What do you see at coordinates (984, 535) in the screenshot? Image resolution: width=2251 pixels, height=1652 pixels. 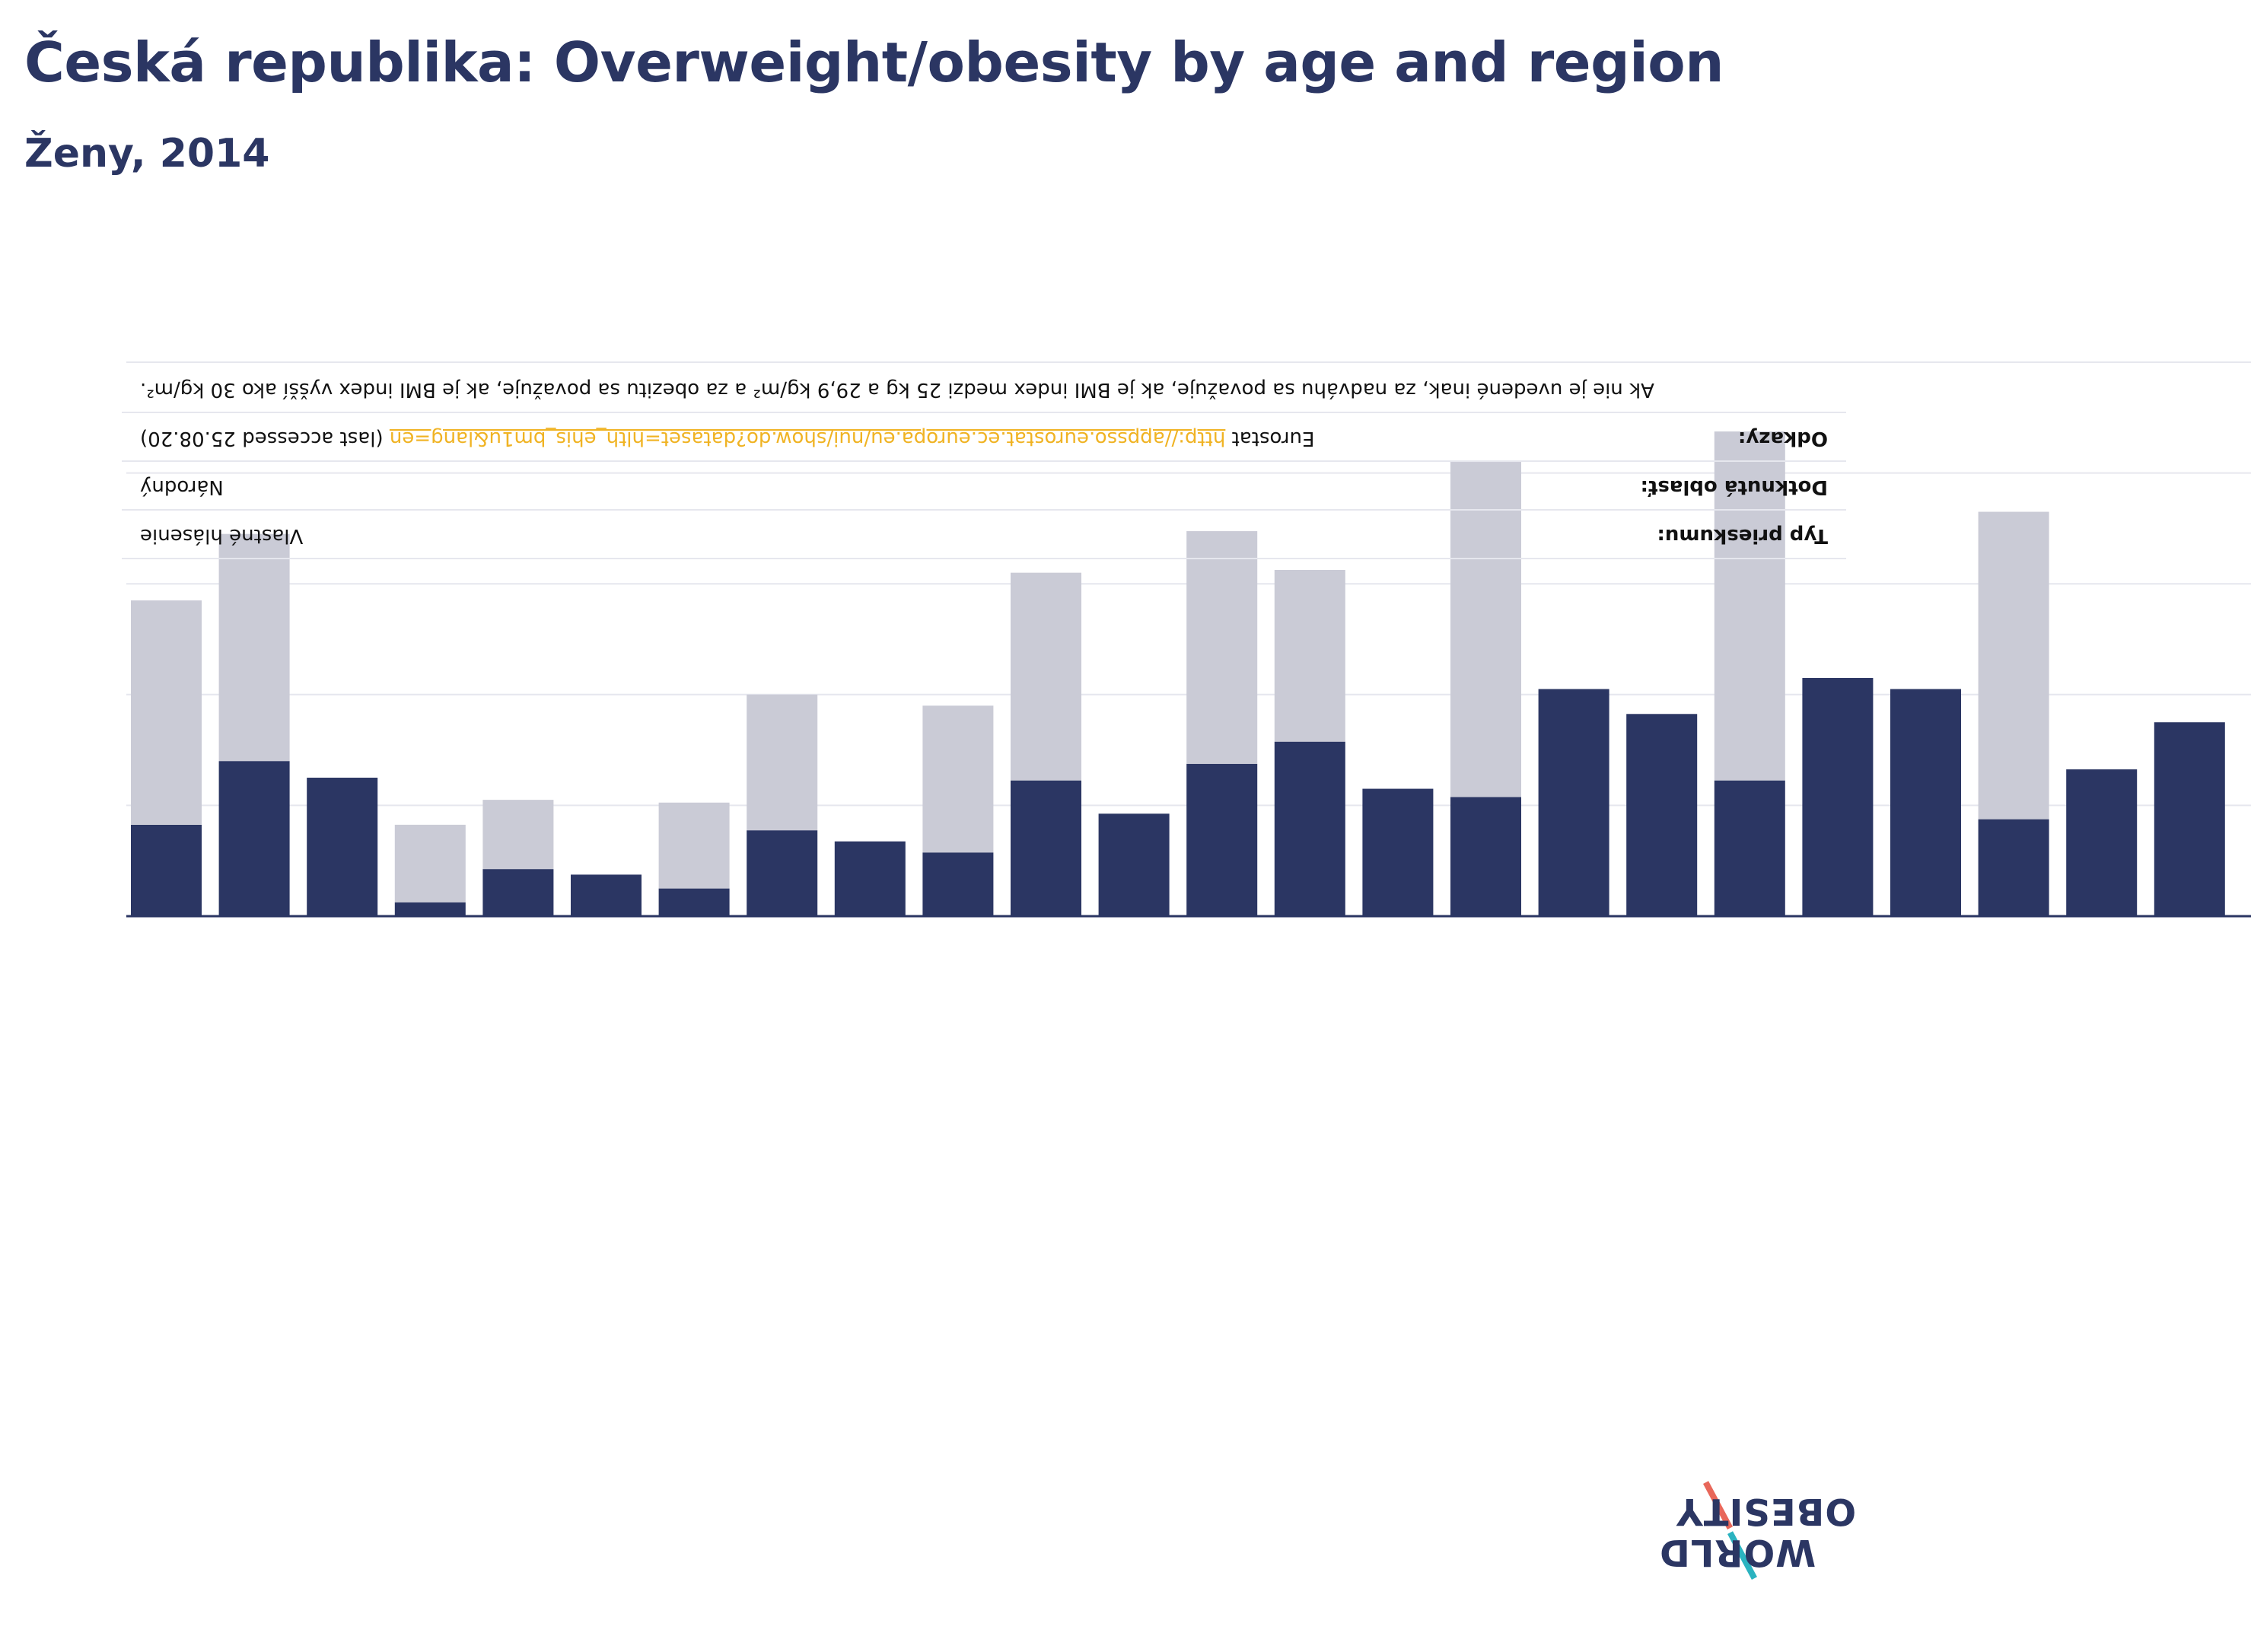 I see `survey-type-row: Typ prieskumu: Vlastné hlásenie` at bounding box center [984, 535].